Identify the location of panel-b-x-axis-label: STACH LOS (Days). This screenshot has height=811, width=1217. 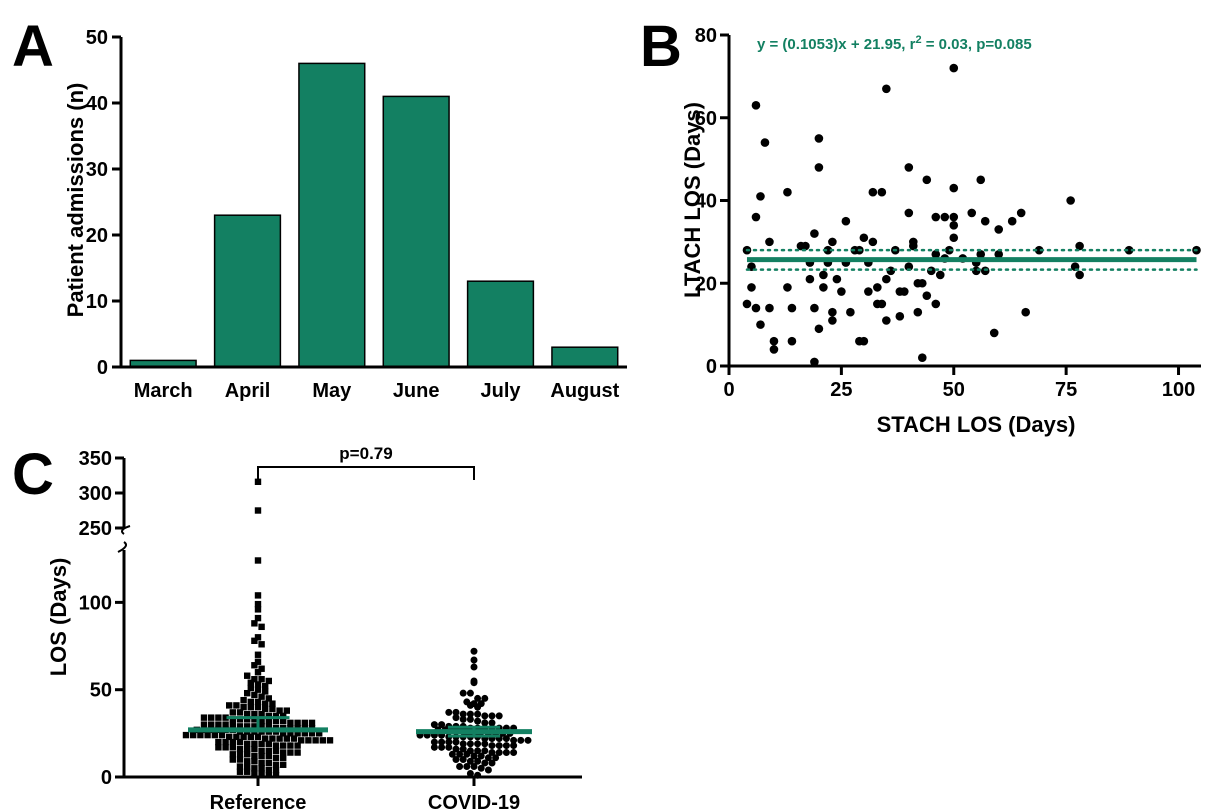
(976, 424).